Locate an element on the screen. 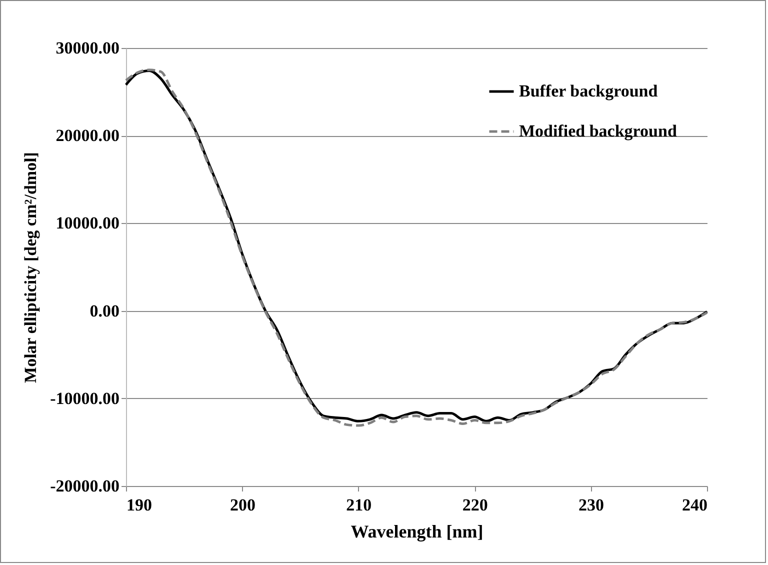 The height and width of the screenshot is (565, 768). legend-label: Buffer background is located at coordinates (588, 91).